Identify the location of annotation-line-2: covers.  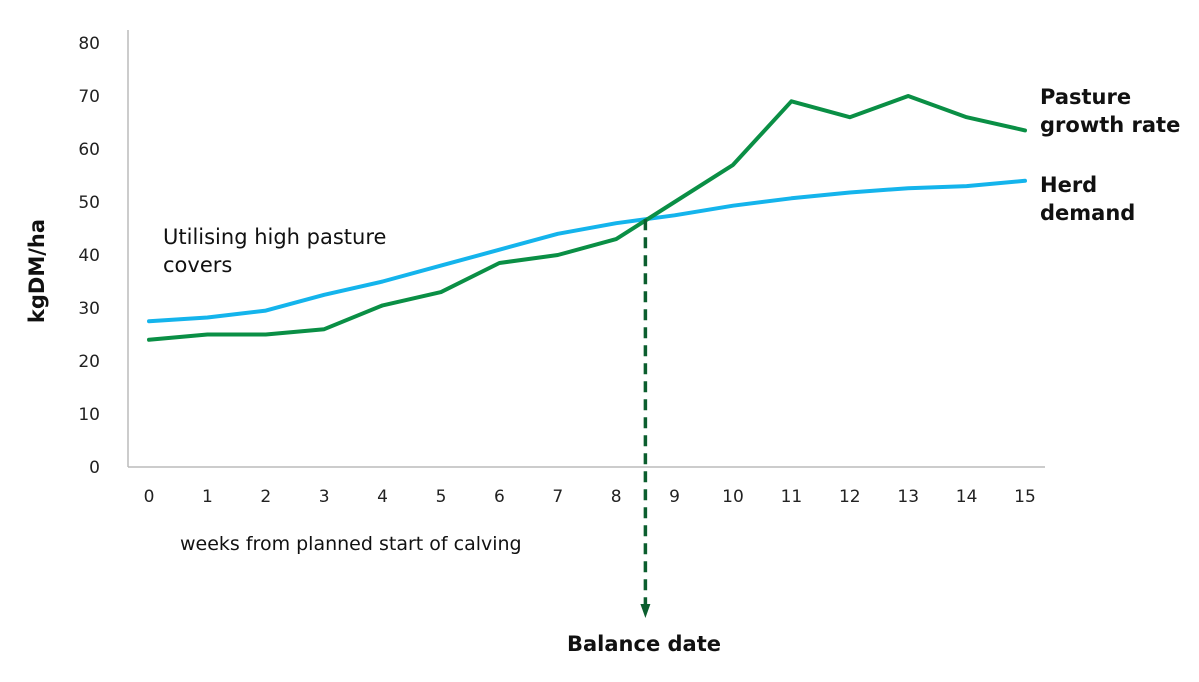
(197, 265).